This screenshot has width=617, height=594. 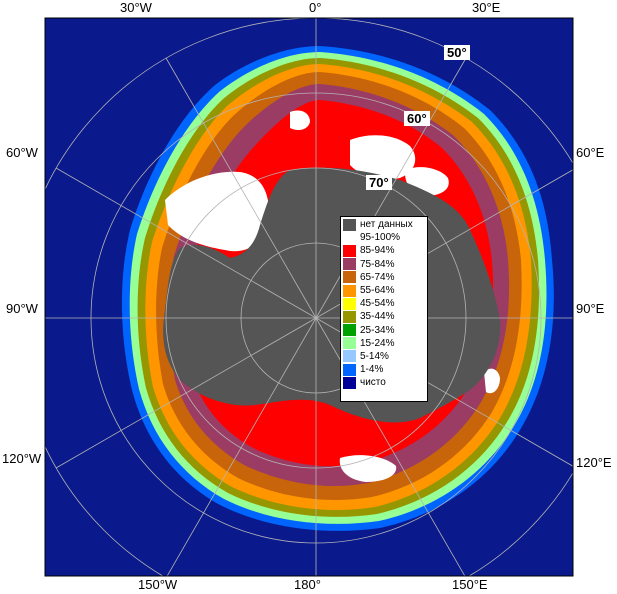 What do you see at coordinates (377, 317) in the screenshot?
I see `legend-label: 35-44%` at bounding box center [377, 317].